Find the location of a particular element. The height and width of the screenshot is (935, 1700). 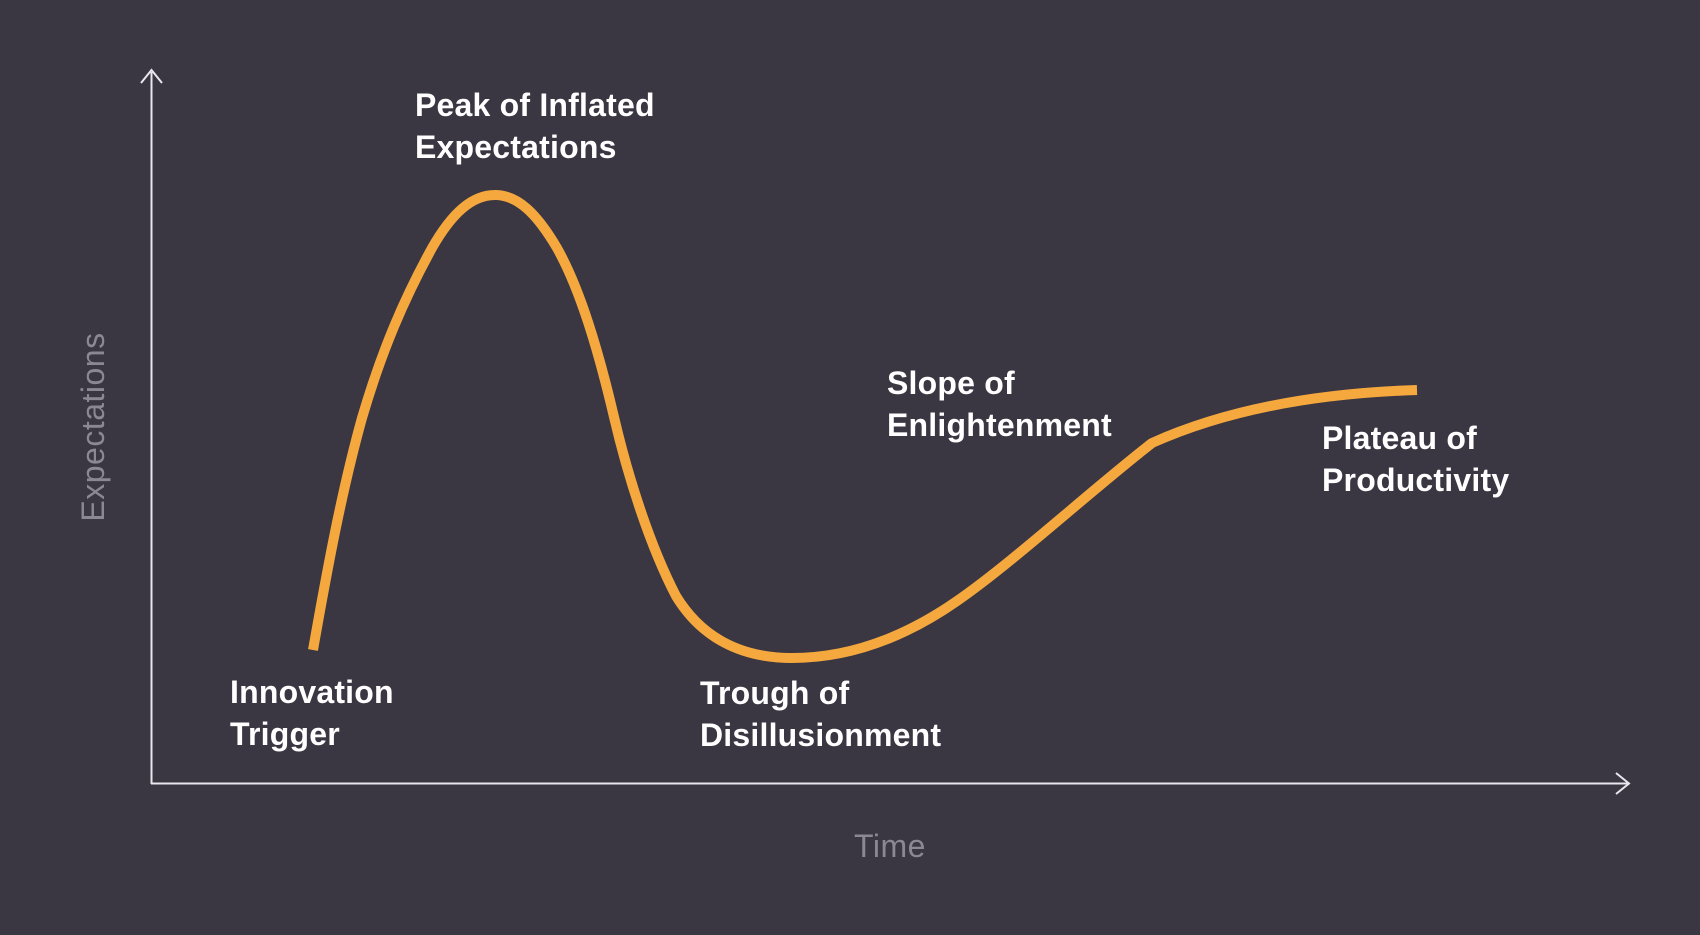

phase-label-plateau-of-productivity: Plateau of Productivity is located at coordinates (1416, 459).